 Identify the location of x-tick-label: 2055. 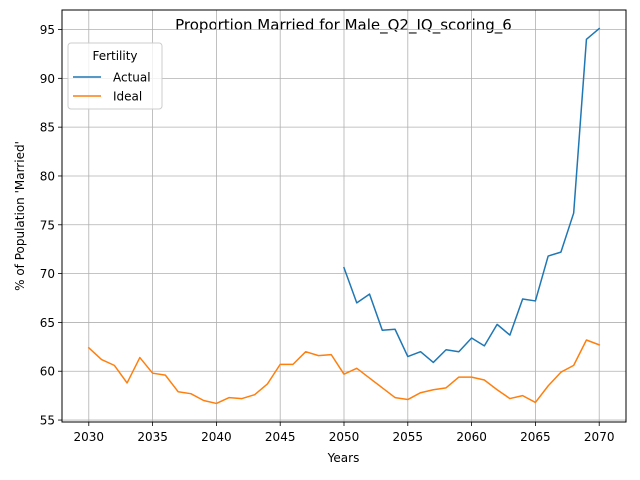
(408, 437).